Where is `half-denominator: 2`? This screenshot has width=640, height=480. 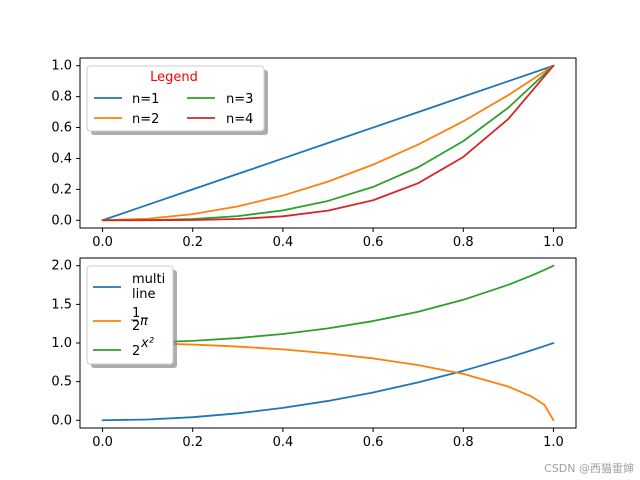 half-denominator: 2 is located at coordinates (136, 326).